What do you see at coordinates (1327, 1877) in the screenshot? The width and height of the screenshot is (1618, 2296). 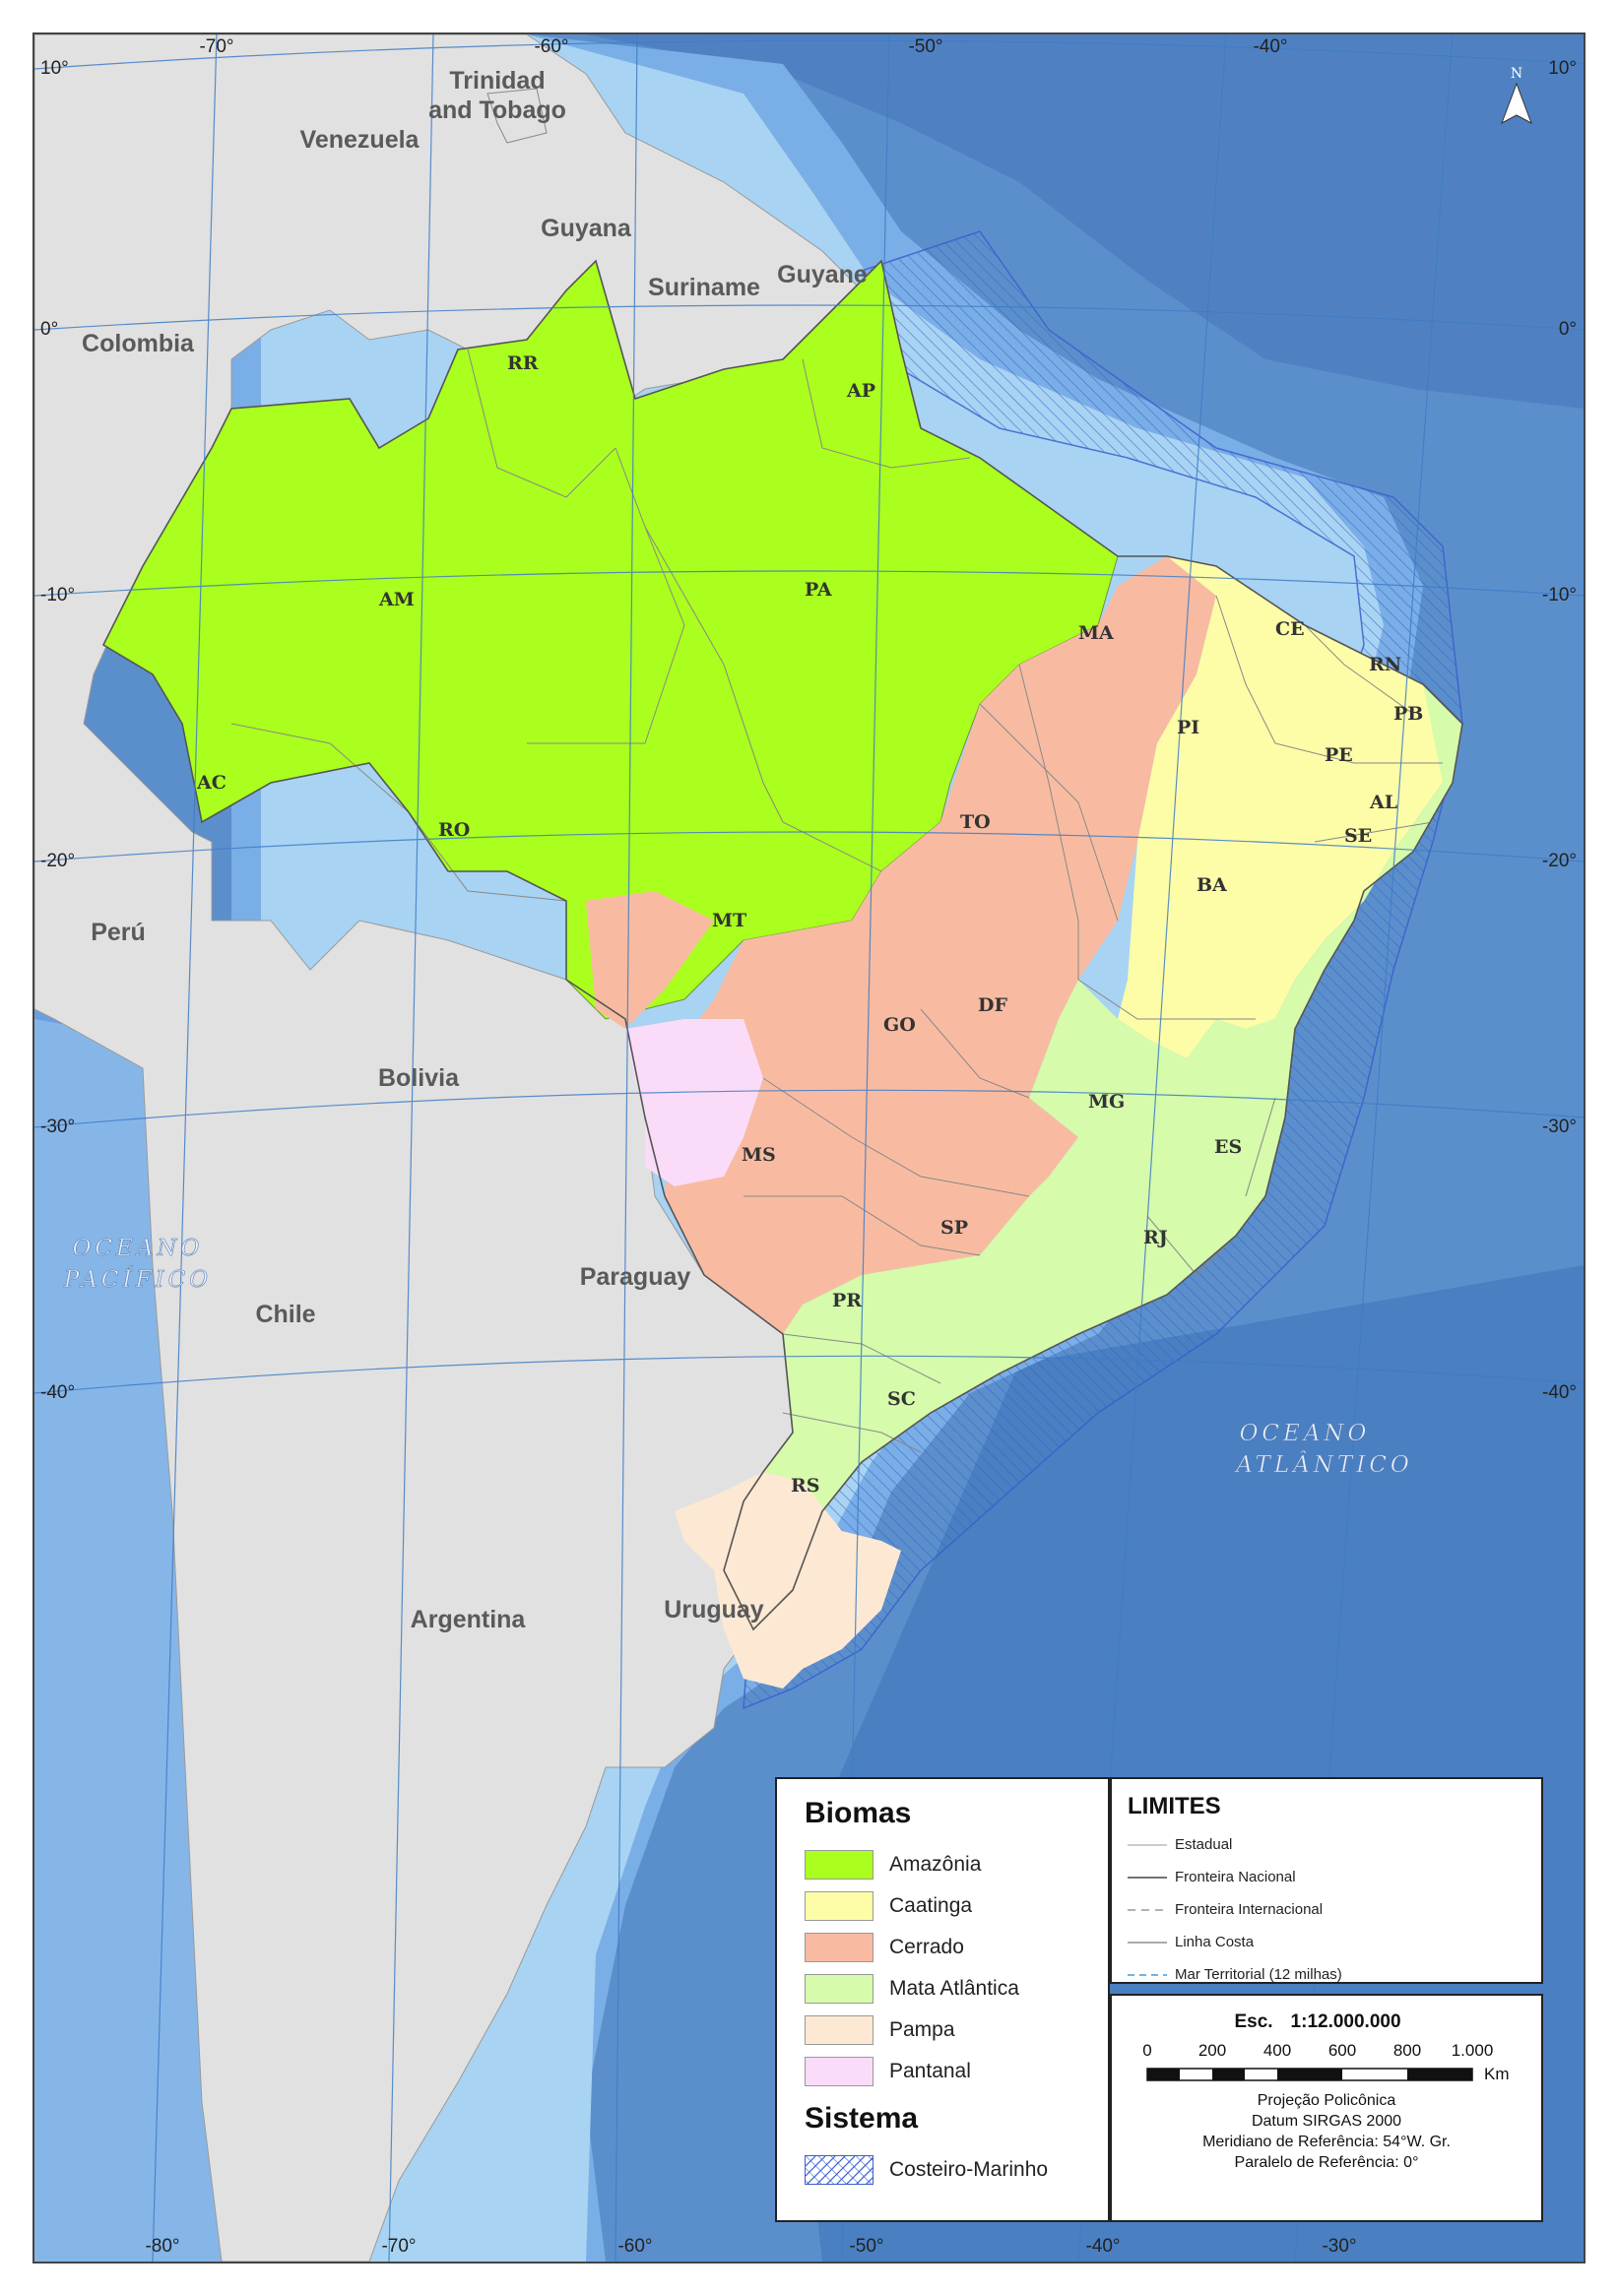 I see `limites-row-fronteira-nacional: Fronteira Nacional` at bounding box center [1327, 1877].